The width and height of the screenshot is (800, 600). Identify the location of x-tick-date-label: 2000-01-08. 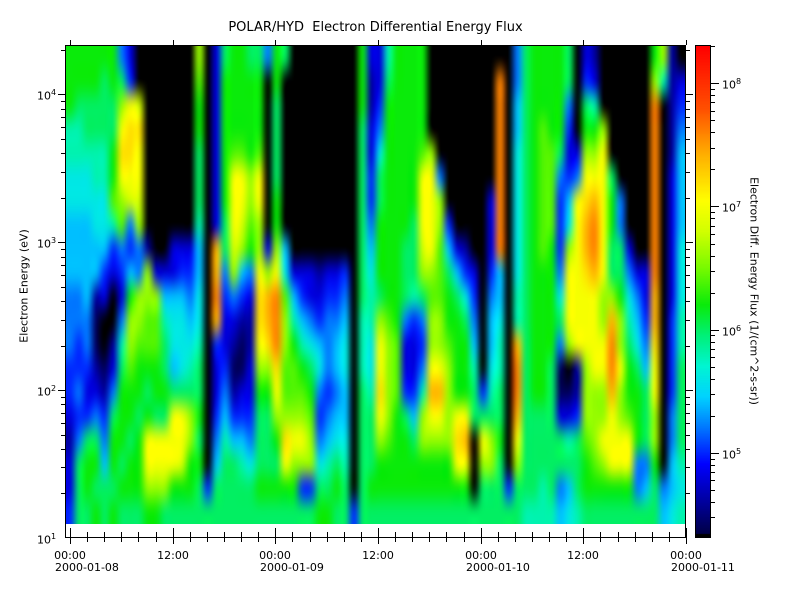
(87, 567).